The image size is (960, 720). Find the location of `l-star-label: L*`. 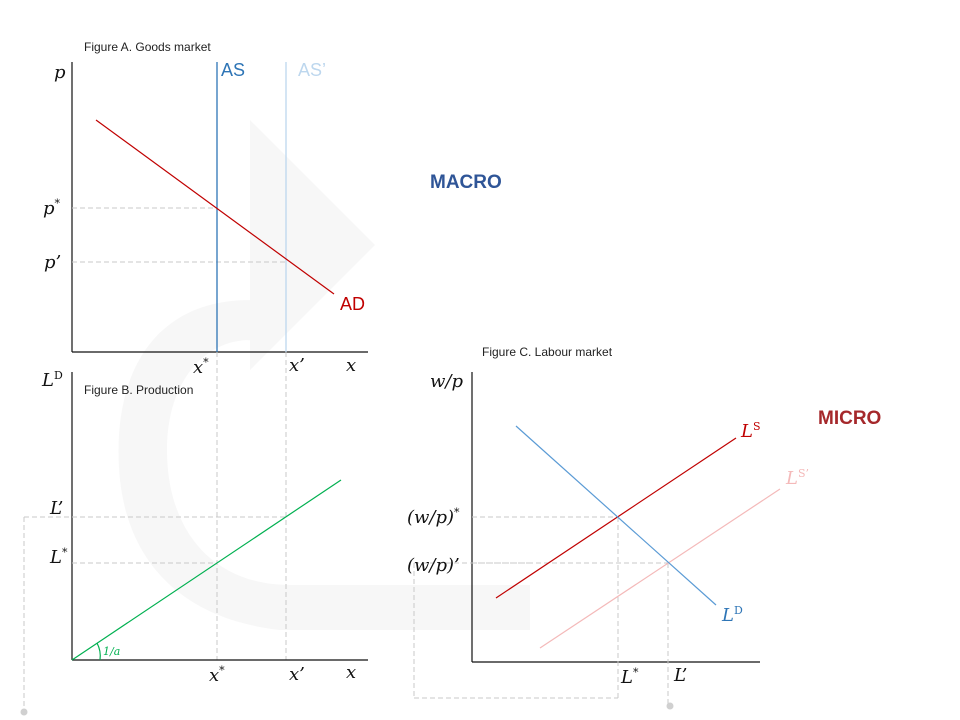

l-star-label: L* is located at coordinates (58, 557).